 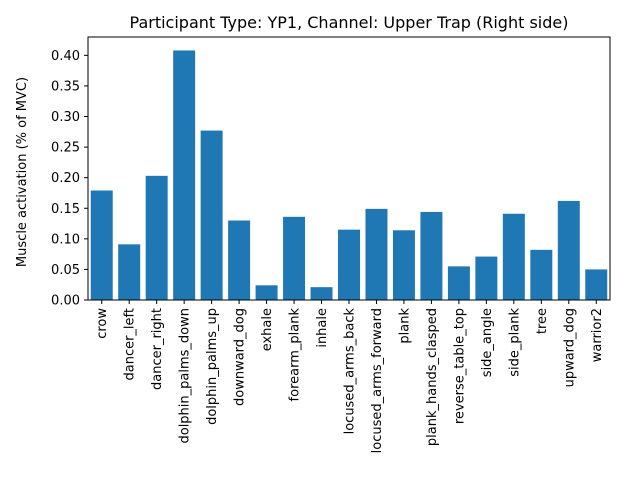 I want to click on x-tick-label: tree, so click(x=542, y=321).